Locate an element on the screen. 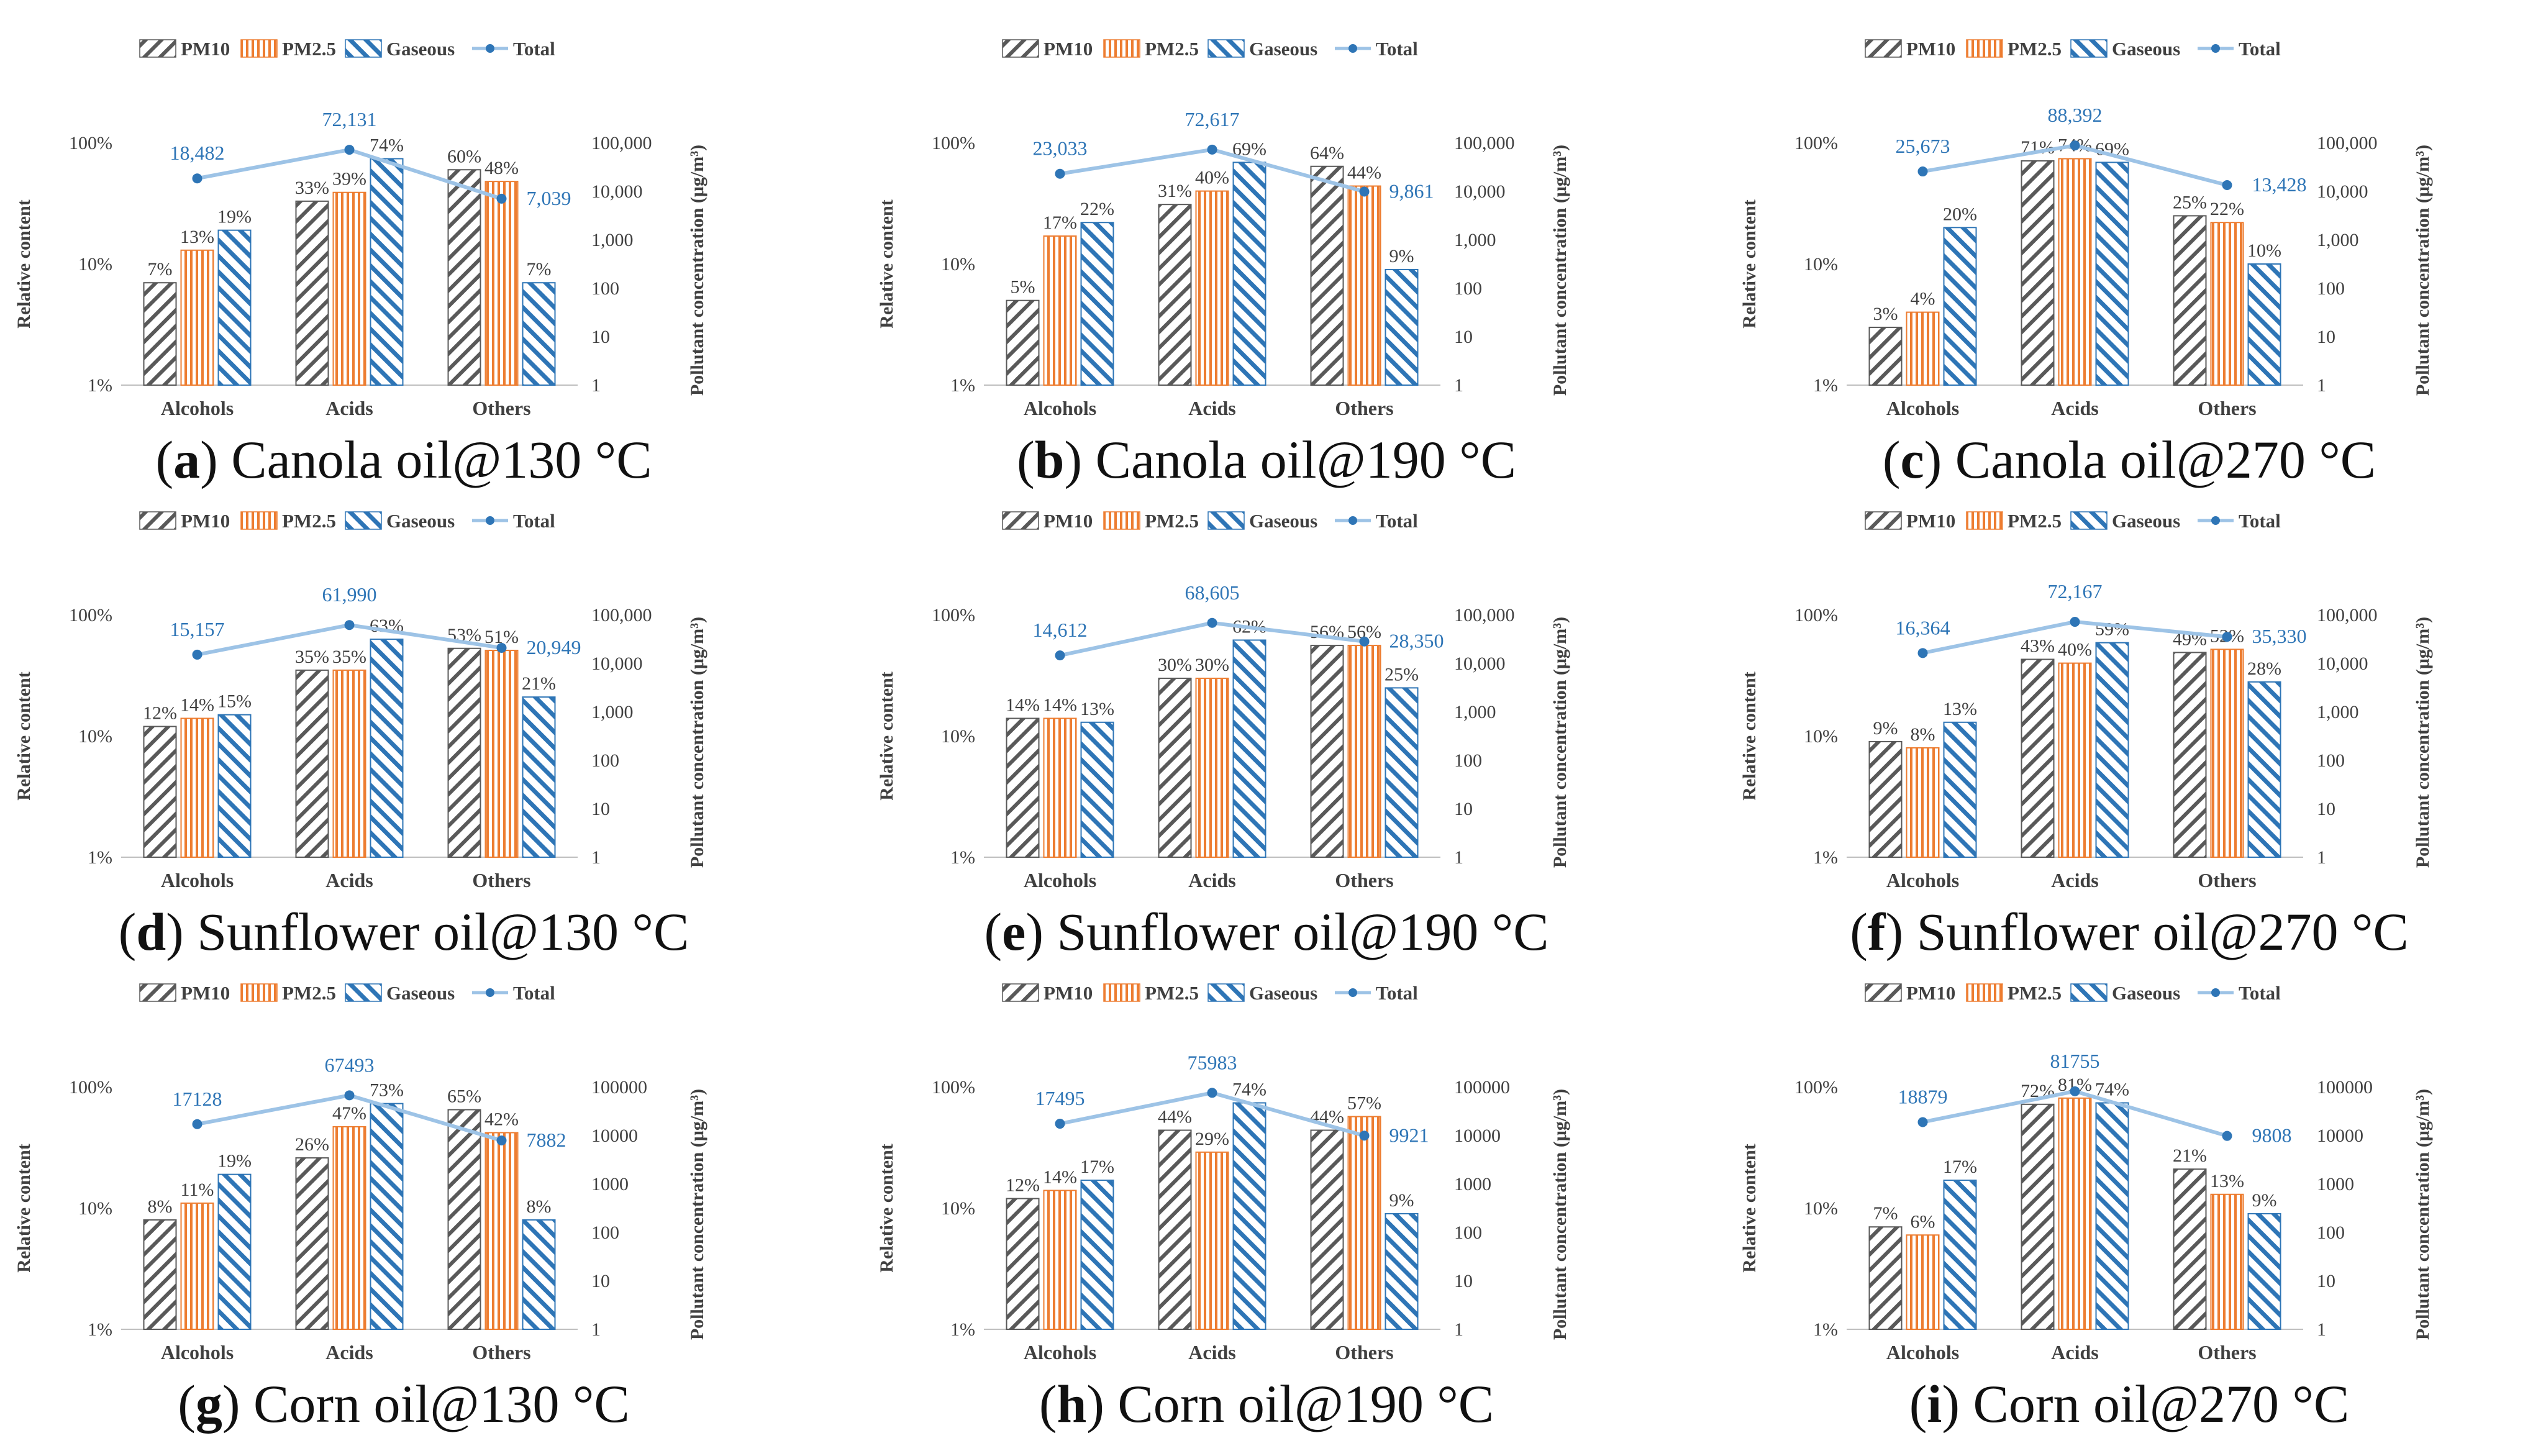  right-tick-label: 10 is located at coordinates (1463, 1281).